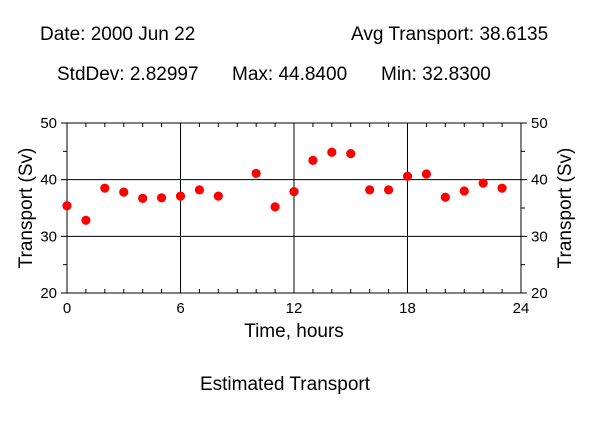  What do you see at coordinates (407, 308) in the screenshot?
I see `x-tick-label: 18` at bounding box center [407, 308].